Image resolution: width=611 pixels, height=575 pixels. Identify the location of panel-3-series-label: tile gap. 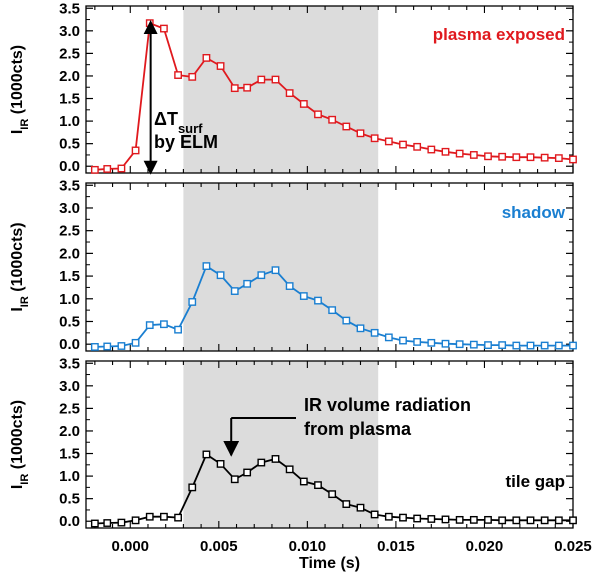
(535, 481).